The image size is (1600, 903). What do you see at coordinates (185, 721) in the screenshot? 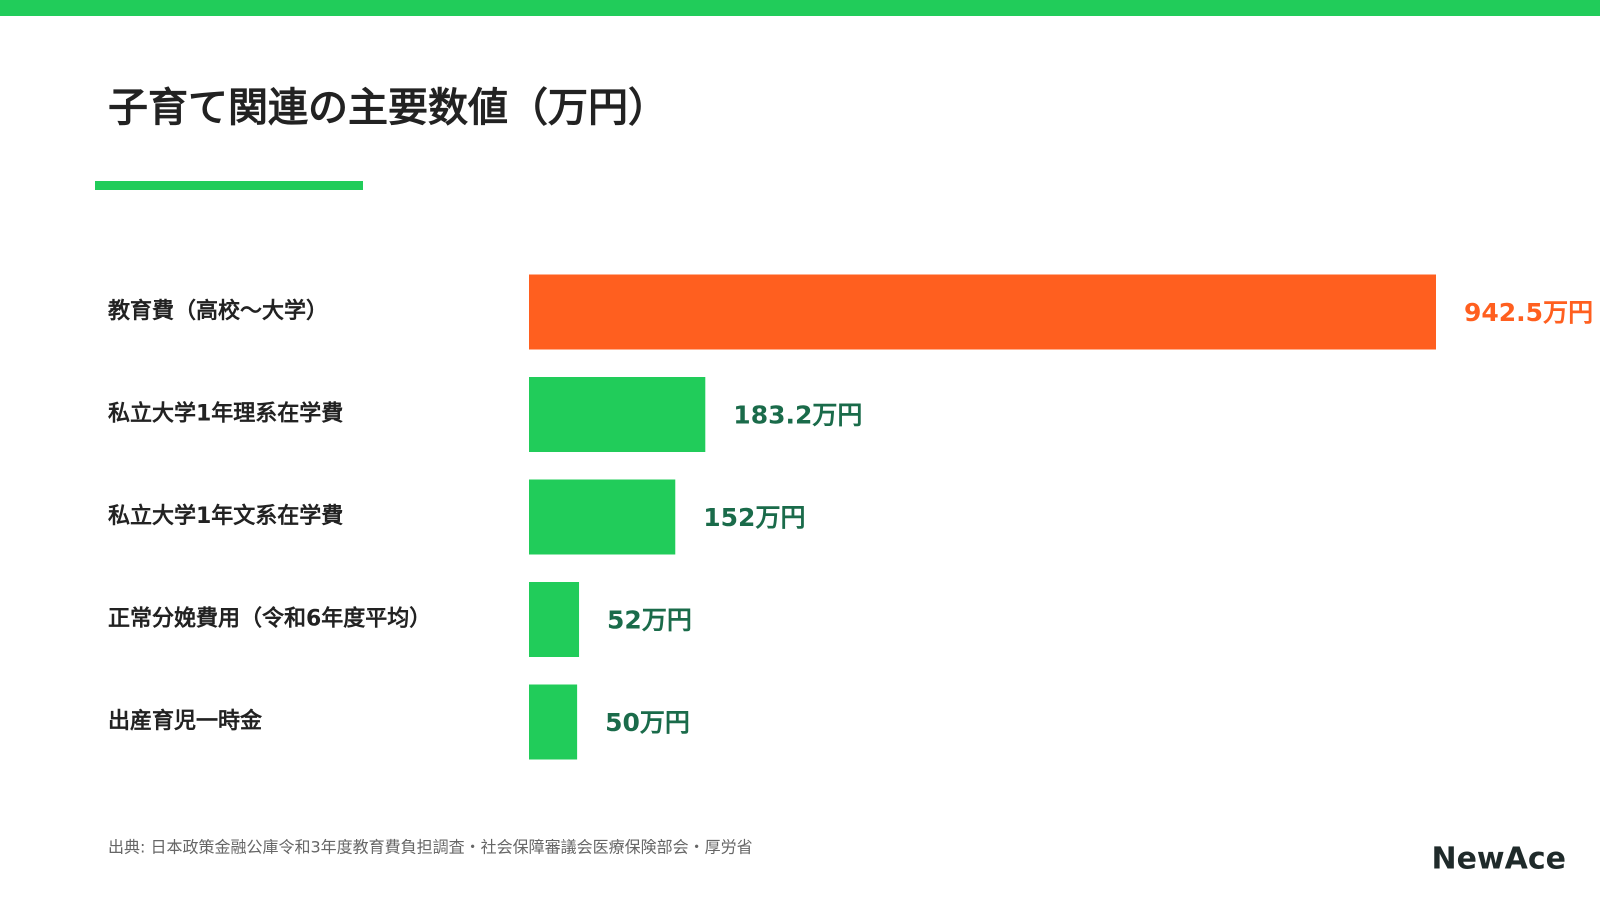
I see `category-label: 出産育児一時金` at bounding box center [185, 721].